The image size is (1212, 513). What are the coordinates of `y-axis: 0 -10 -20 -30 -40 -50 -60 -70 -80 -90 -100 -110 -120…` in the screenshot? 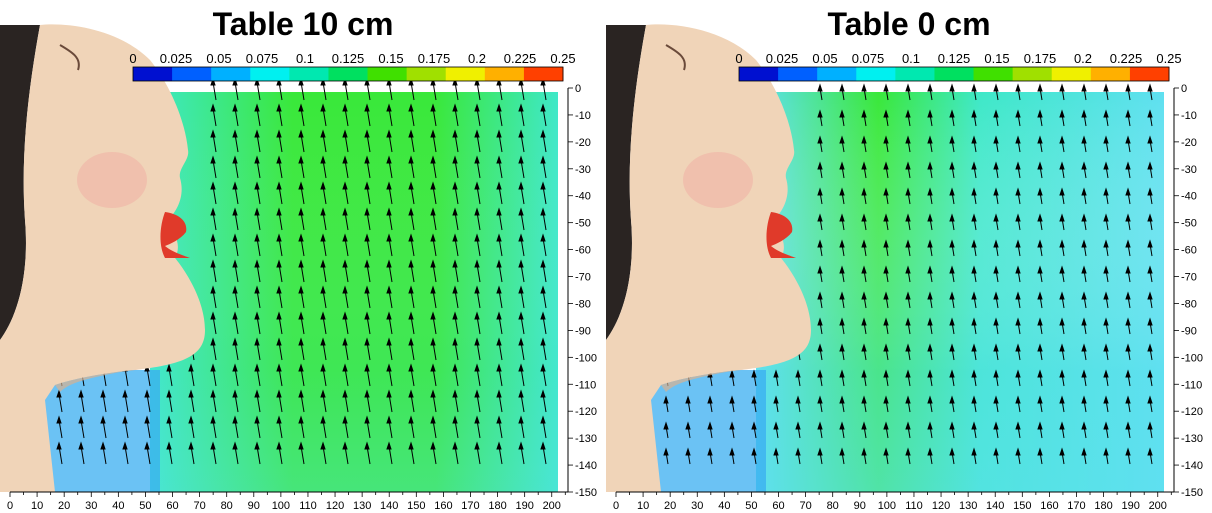 It's located at (582, 291).